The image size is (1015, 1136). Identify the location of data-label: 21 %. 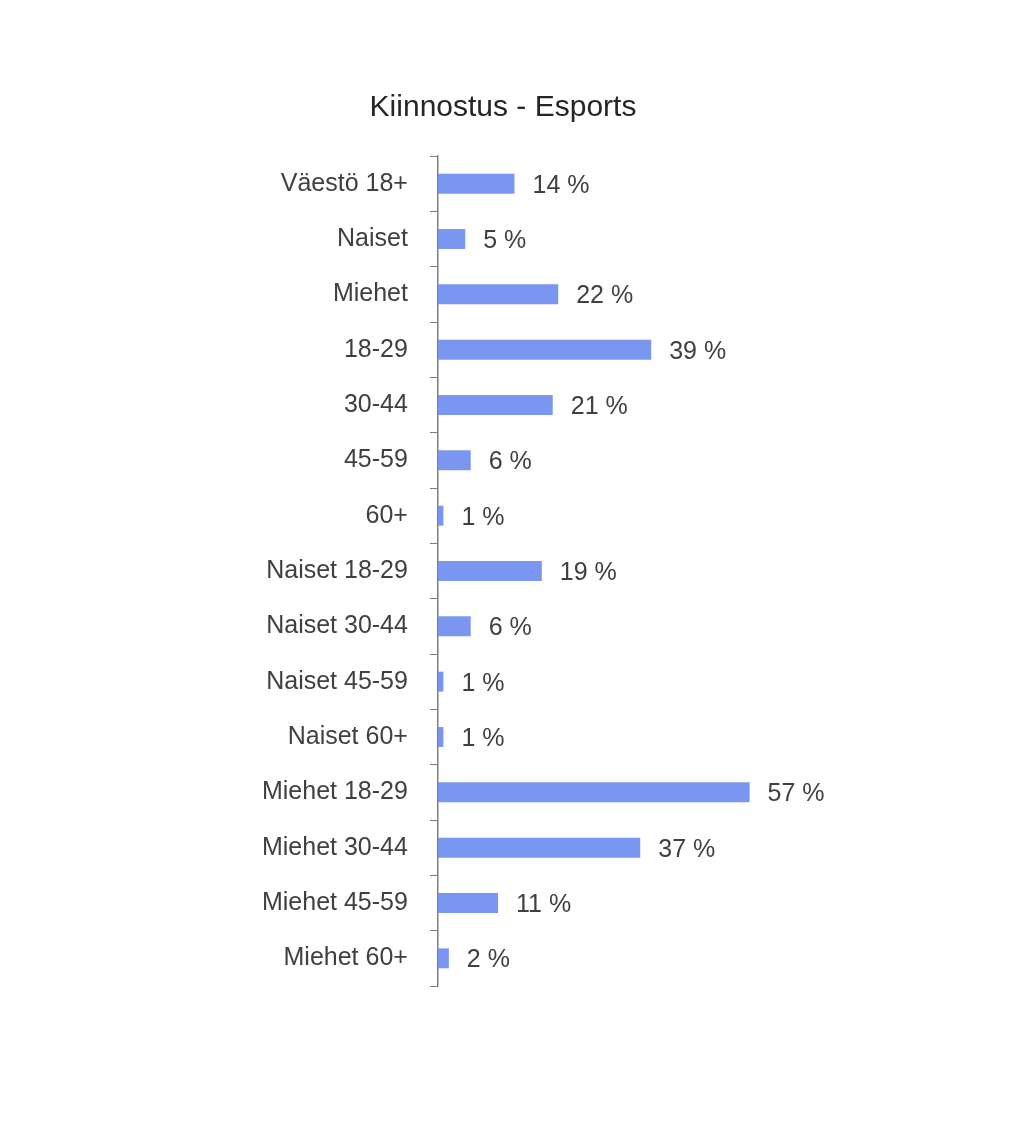
(599, 404).